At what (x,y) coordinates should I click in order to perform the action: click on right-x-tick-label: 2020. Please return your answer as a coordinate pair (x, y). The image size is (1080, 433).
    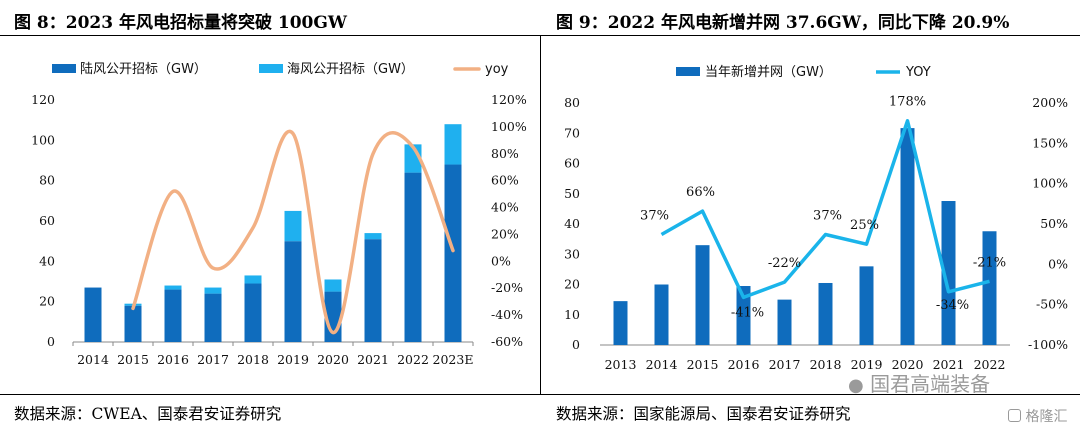
    Looking at the image, I should click on (908, 364).